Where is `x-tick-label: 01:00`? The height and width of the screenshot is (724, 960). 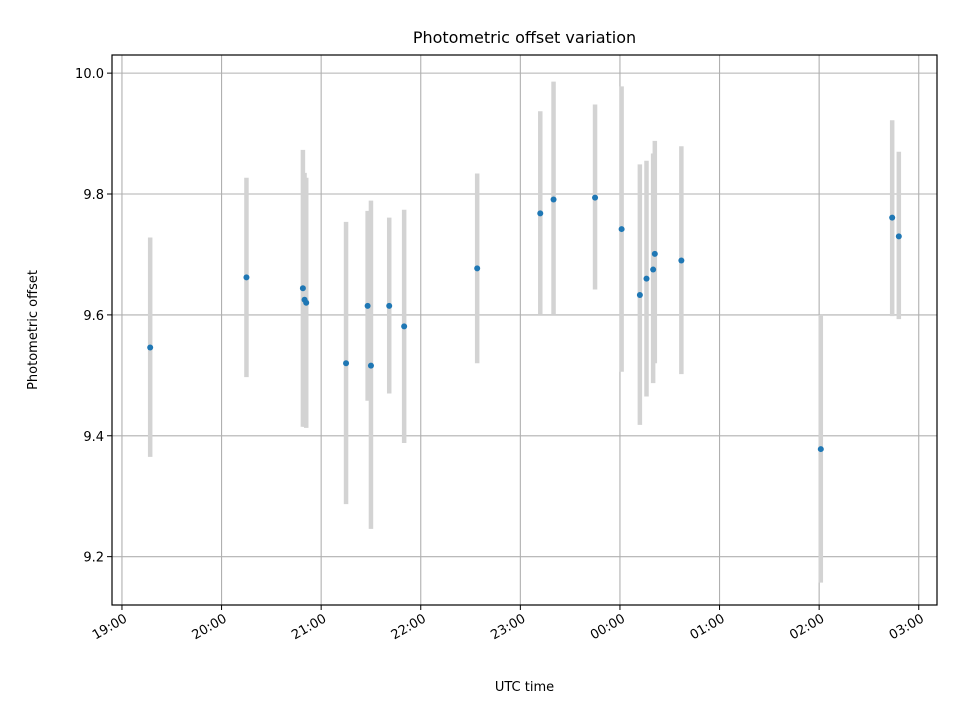
x-tick-label: 01:00 is located at coordinates (708, 627).